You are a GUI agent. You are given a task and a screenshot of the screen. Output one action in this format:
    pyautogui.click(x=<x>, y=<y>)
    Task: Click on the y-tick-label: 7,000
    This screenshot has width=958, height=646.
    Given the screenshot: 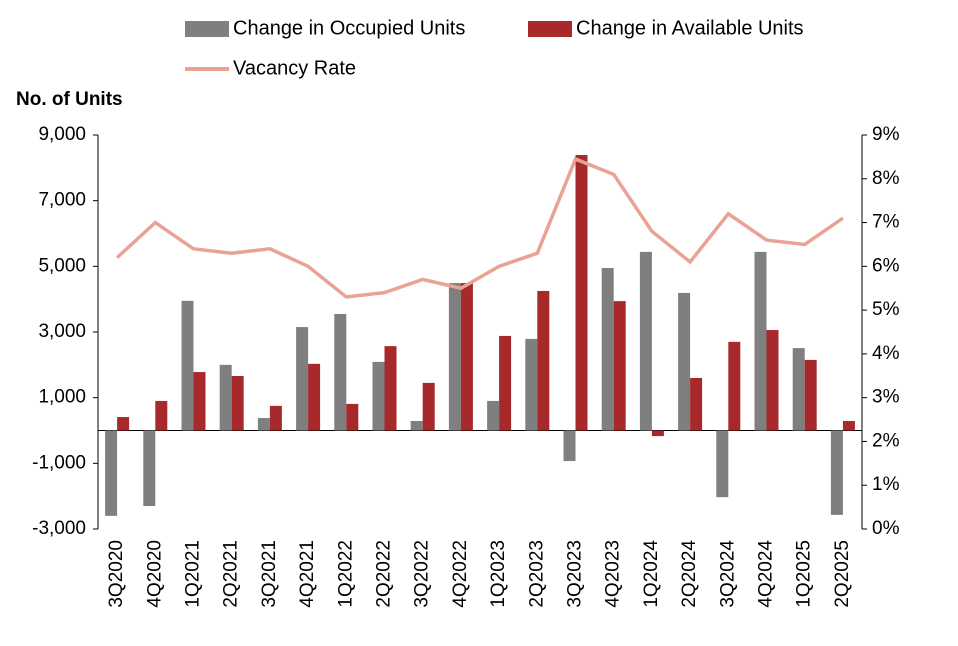 What is the action you would take?
    pyautogui.click(x=62, y=200)
    